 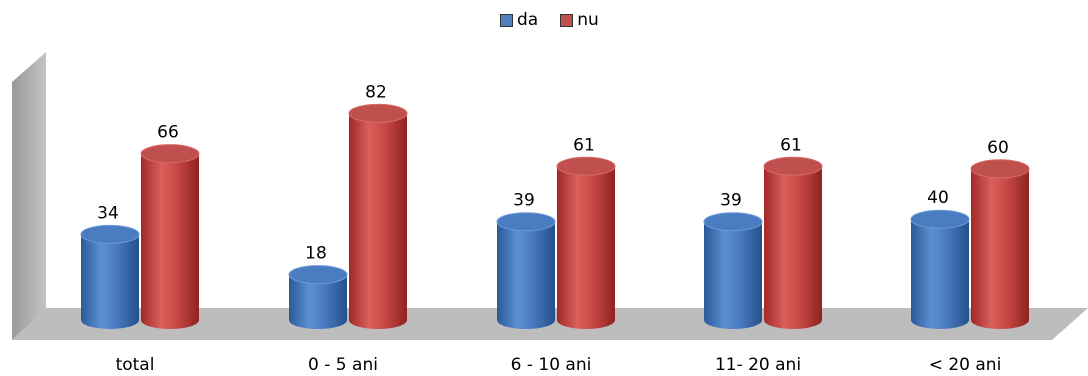 What do you see at coordinates (588, 20) in the screenshot?
I see `legend-label-nu: nu` at bounding box center [588, 20].